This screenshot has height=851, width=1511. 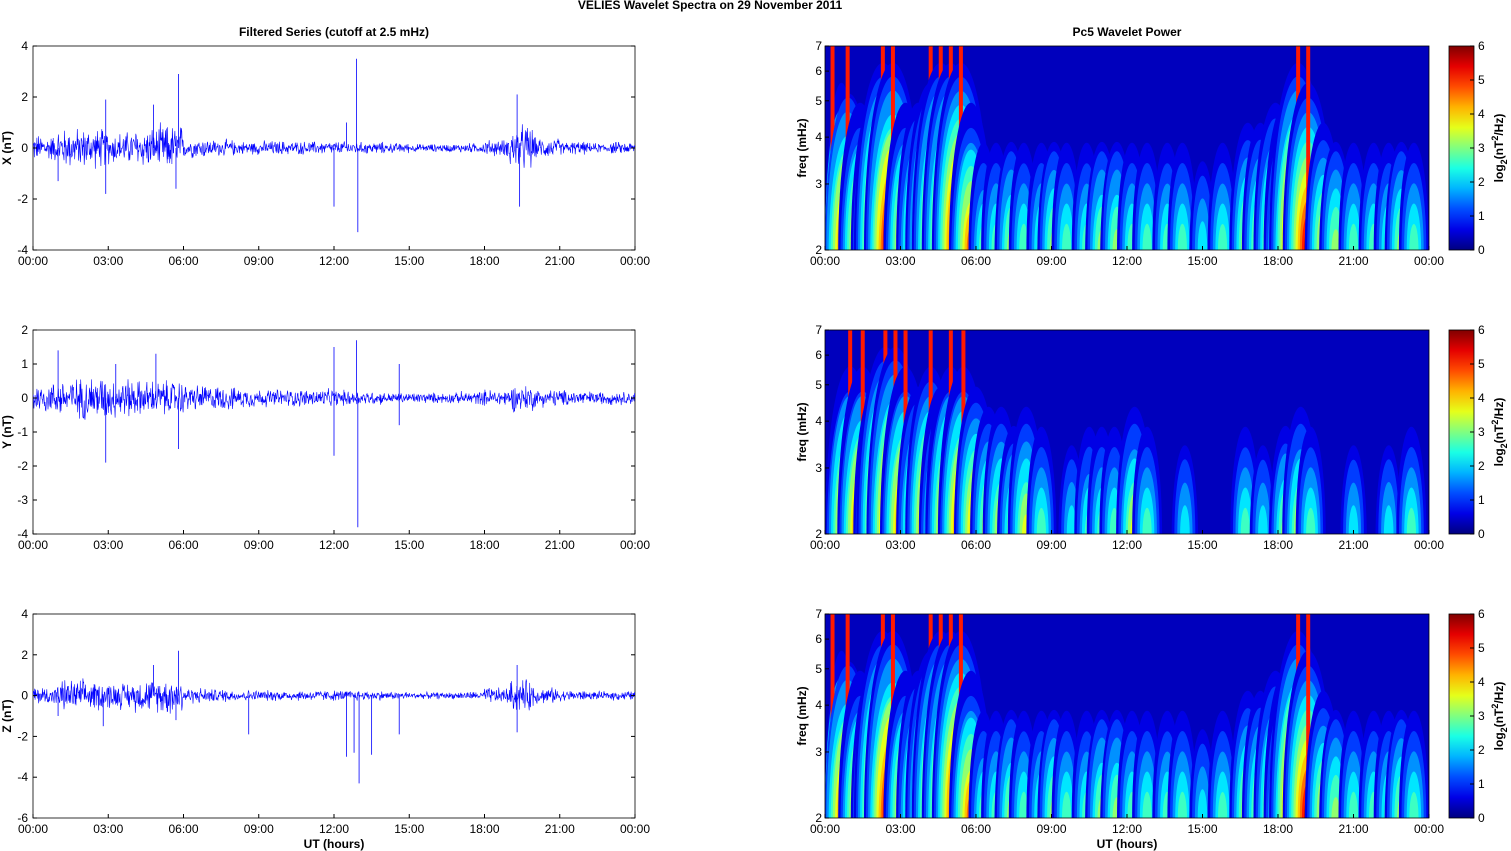 What do you see at coordinates (818, 421) in the screenshot?
I see `freq-tick-label: 4` at bounding box center [818, 421].